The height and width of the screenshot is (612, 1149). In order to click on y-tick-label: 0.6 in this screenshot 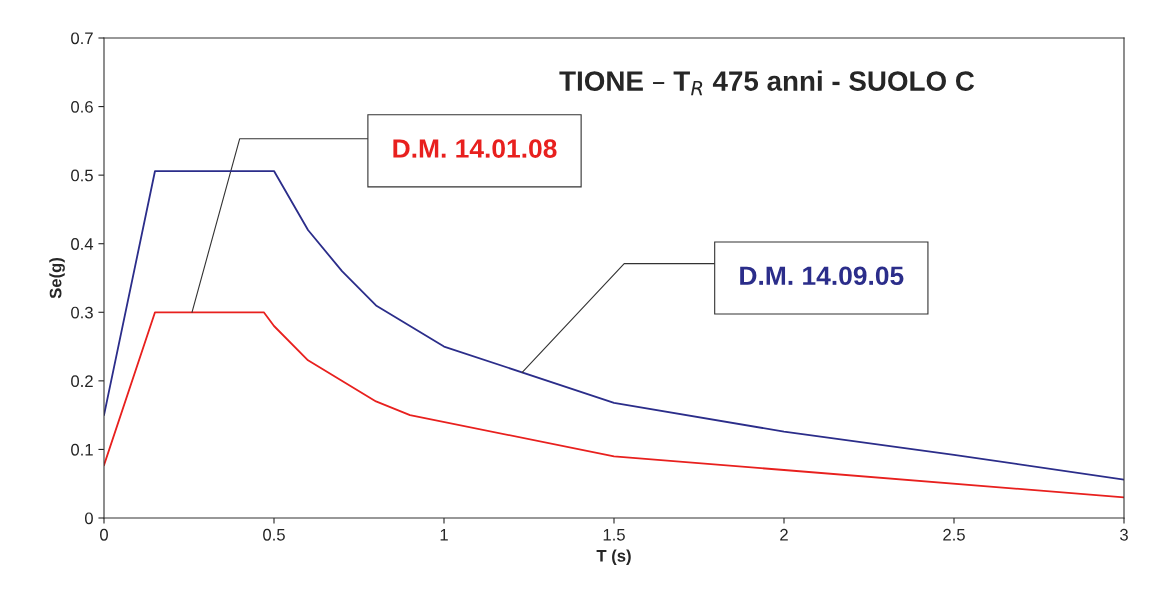, I will do `click(82, 106)`.